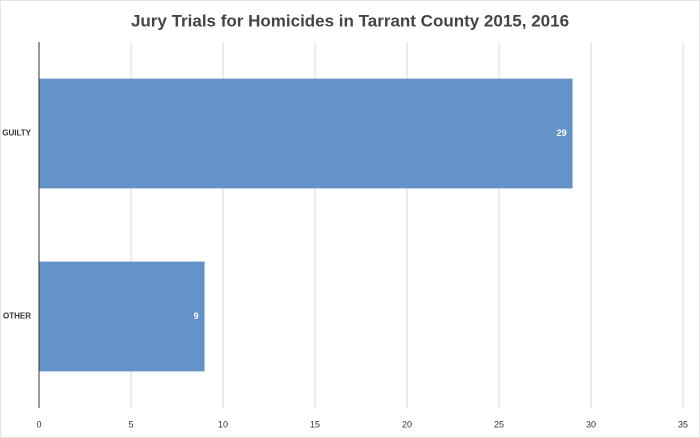 The height and width of the screenshot is (438, 700). I want to click on x-tick-label: 25, so click(499, 424).